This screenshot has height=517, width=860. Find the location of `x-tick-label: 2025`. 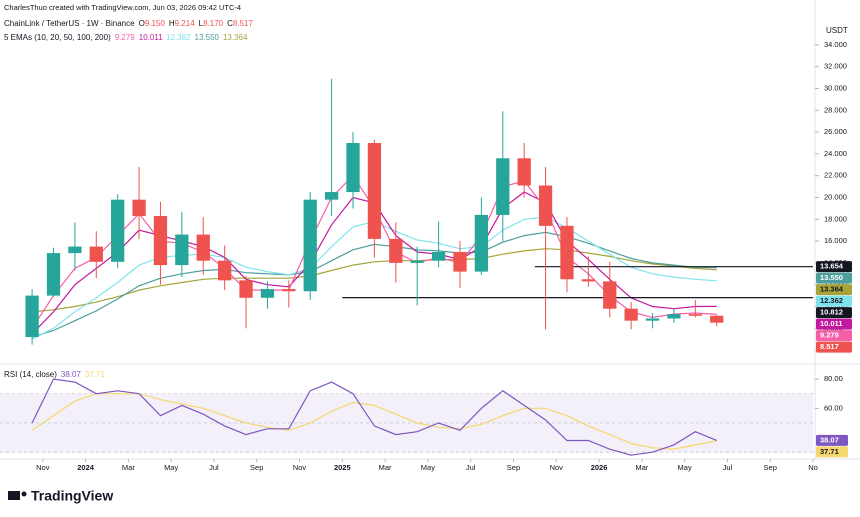

x-tick-label: 2025 is located at coordinates (342, 467).